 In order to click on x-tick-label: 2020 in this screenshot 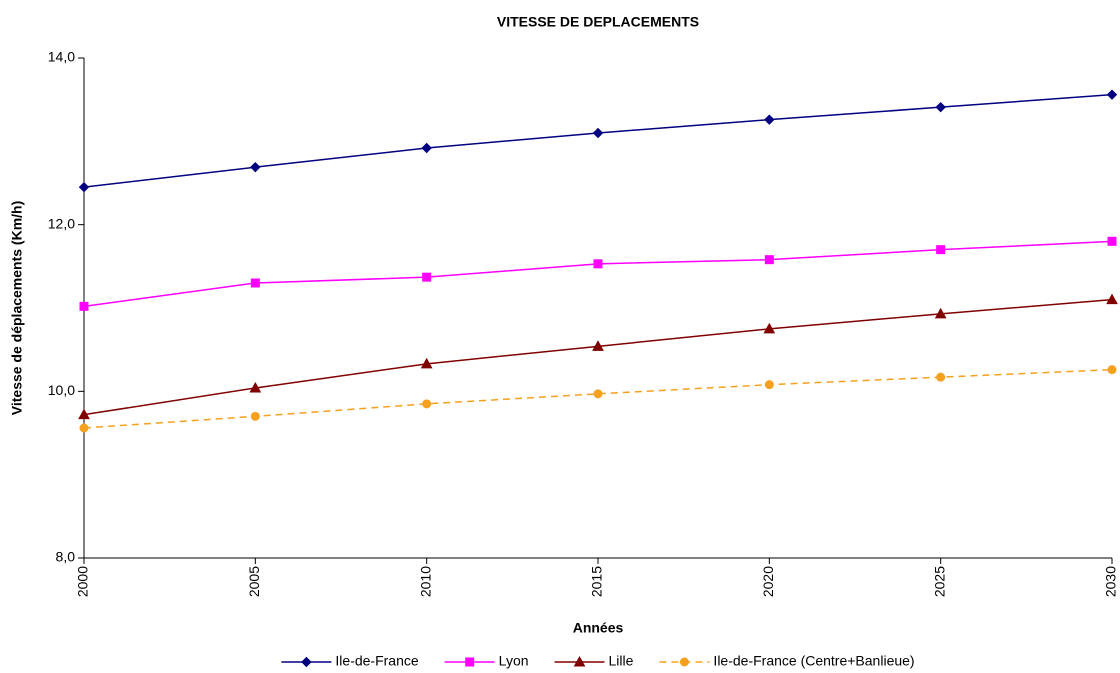, I will do `click(768, 581)`.